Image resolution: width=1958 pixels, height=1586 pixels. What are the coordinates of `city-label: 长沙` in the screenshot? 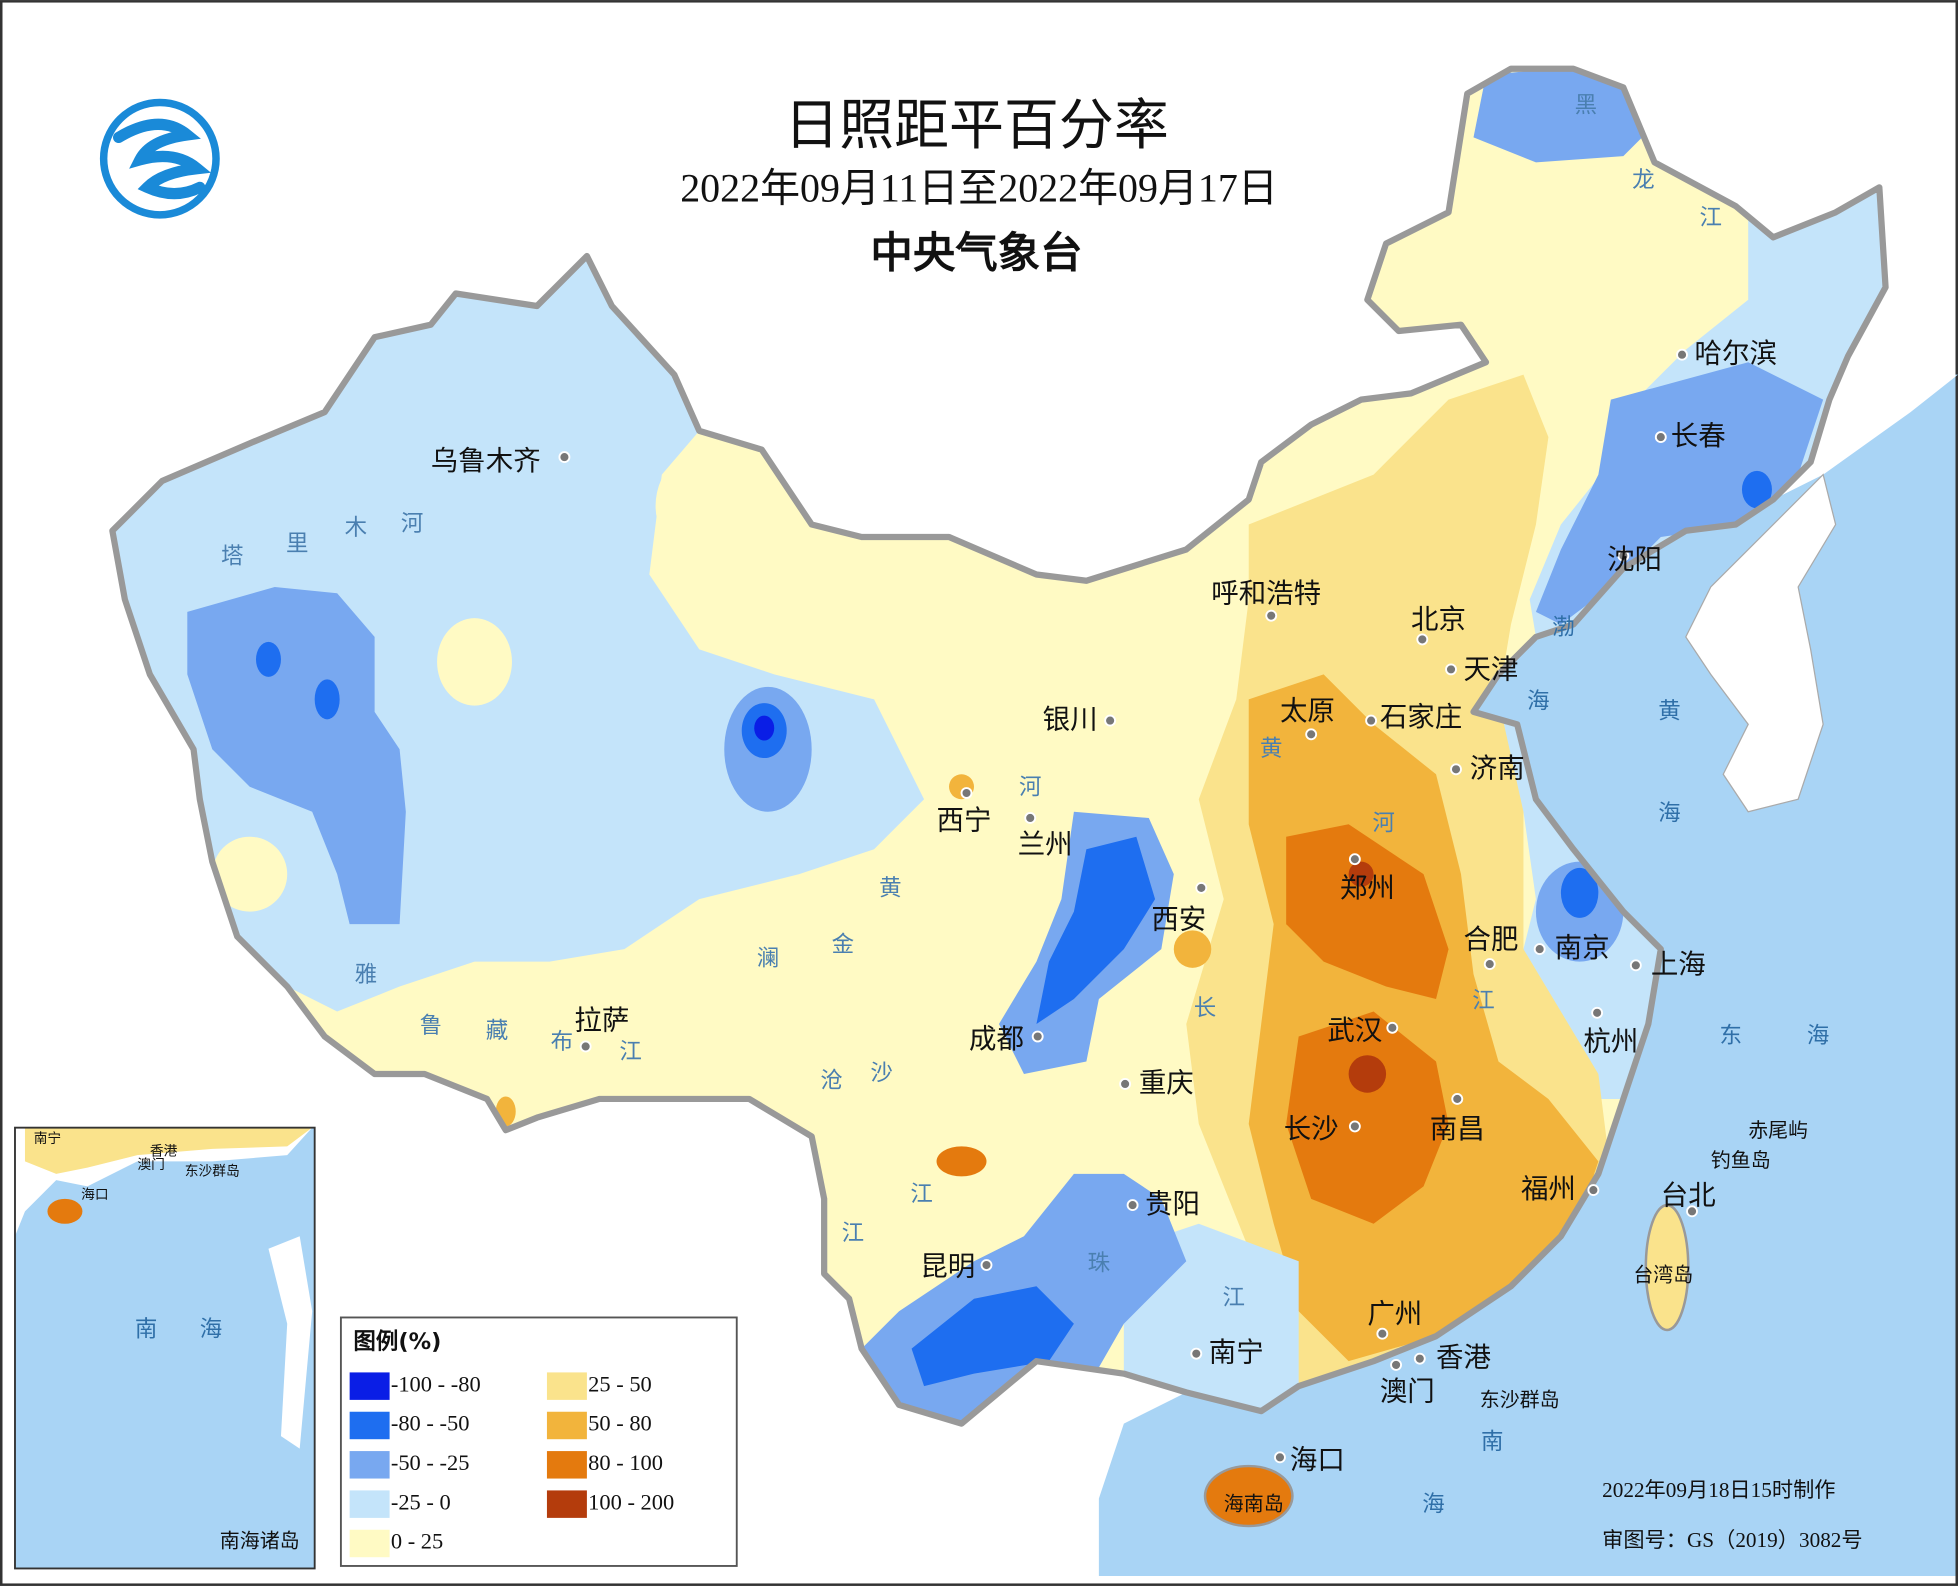 It's located at (1311, 1129).